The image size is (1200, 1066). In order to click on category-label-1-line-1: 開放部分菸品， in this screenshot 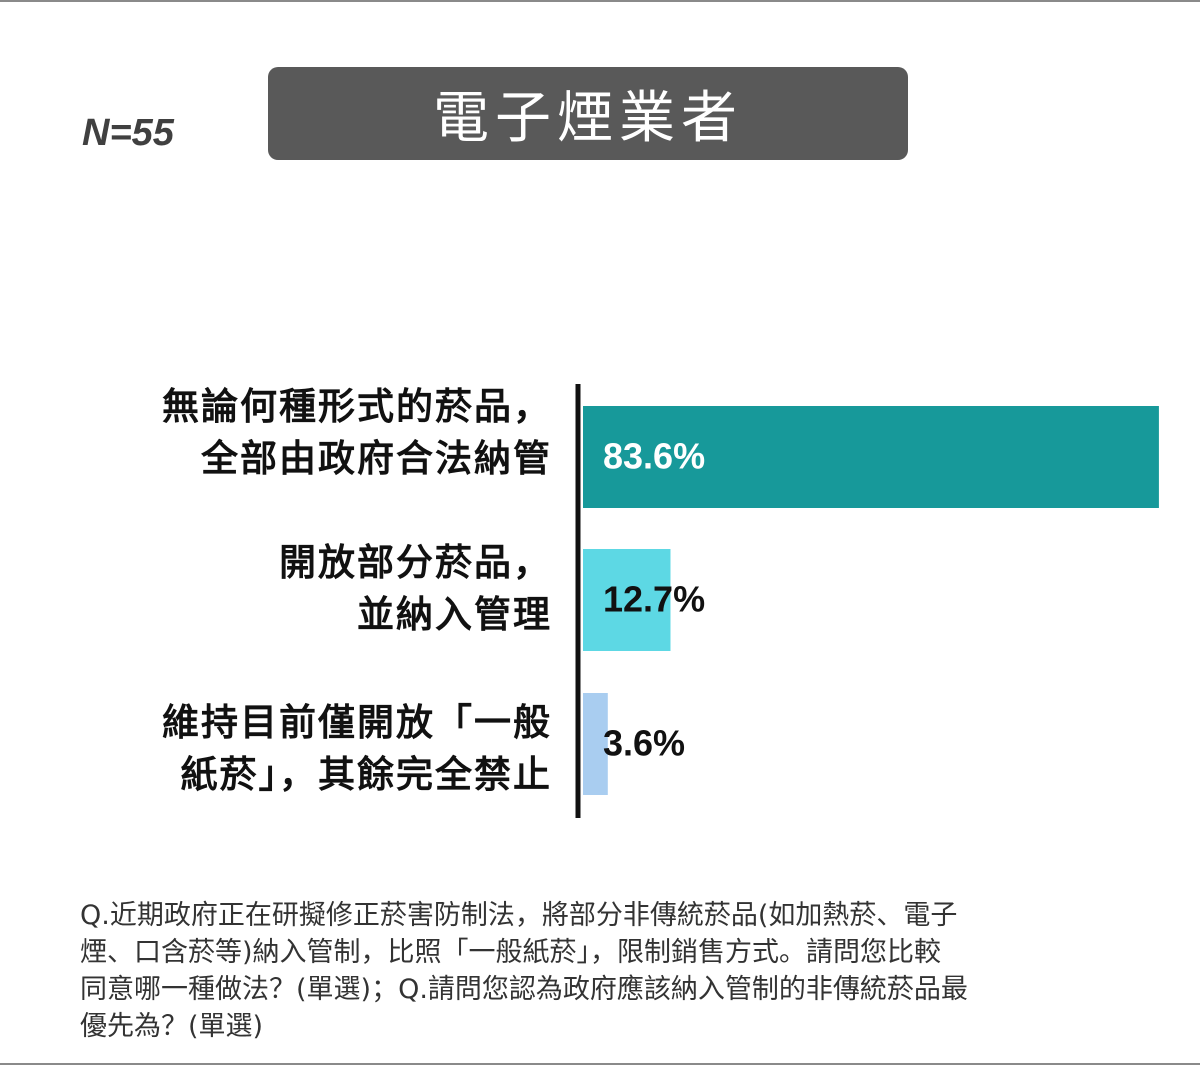, I will do `click(415, 562)`.